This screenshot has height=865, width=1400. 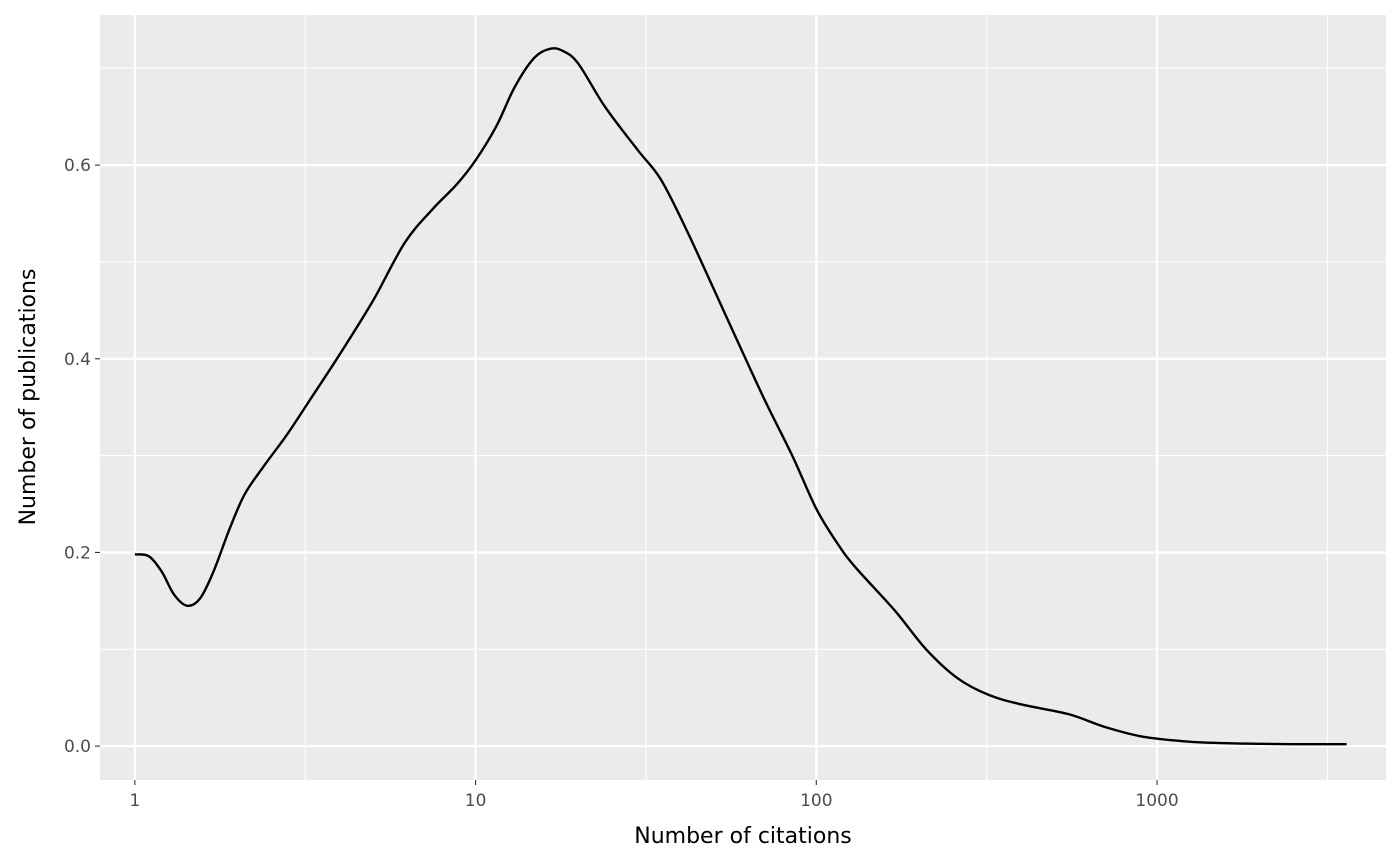 What do you see at coordinates (77, 553) in the screenshot?
I see `y-tick-label: 0.2` at bounding box center [77, 553].